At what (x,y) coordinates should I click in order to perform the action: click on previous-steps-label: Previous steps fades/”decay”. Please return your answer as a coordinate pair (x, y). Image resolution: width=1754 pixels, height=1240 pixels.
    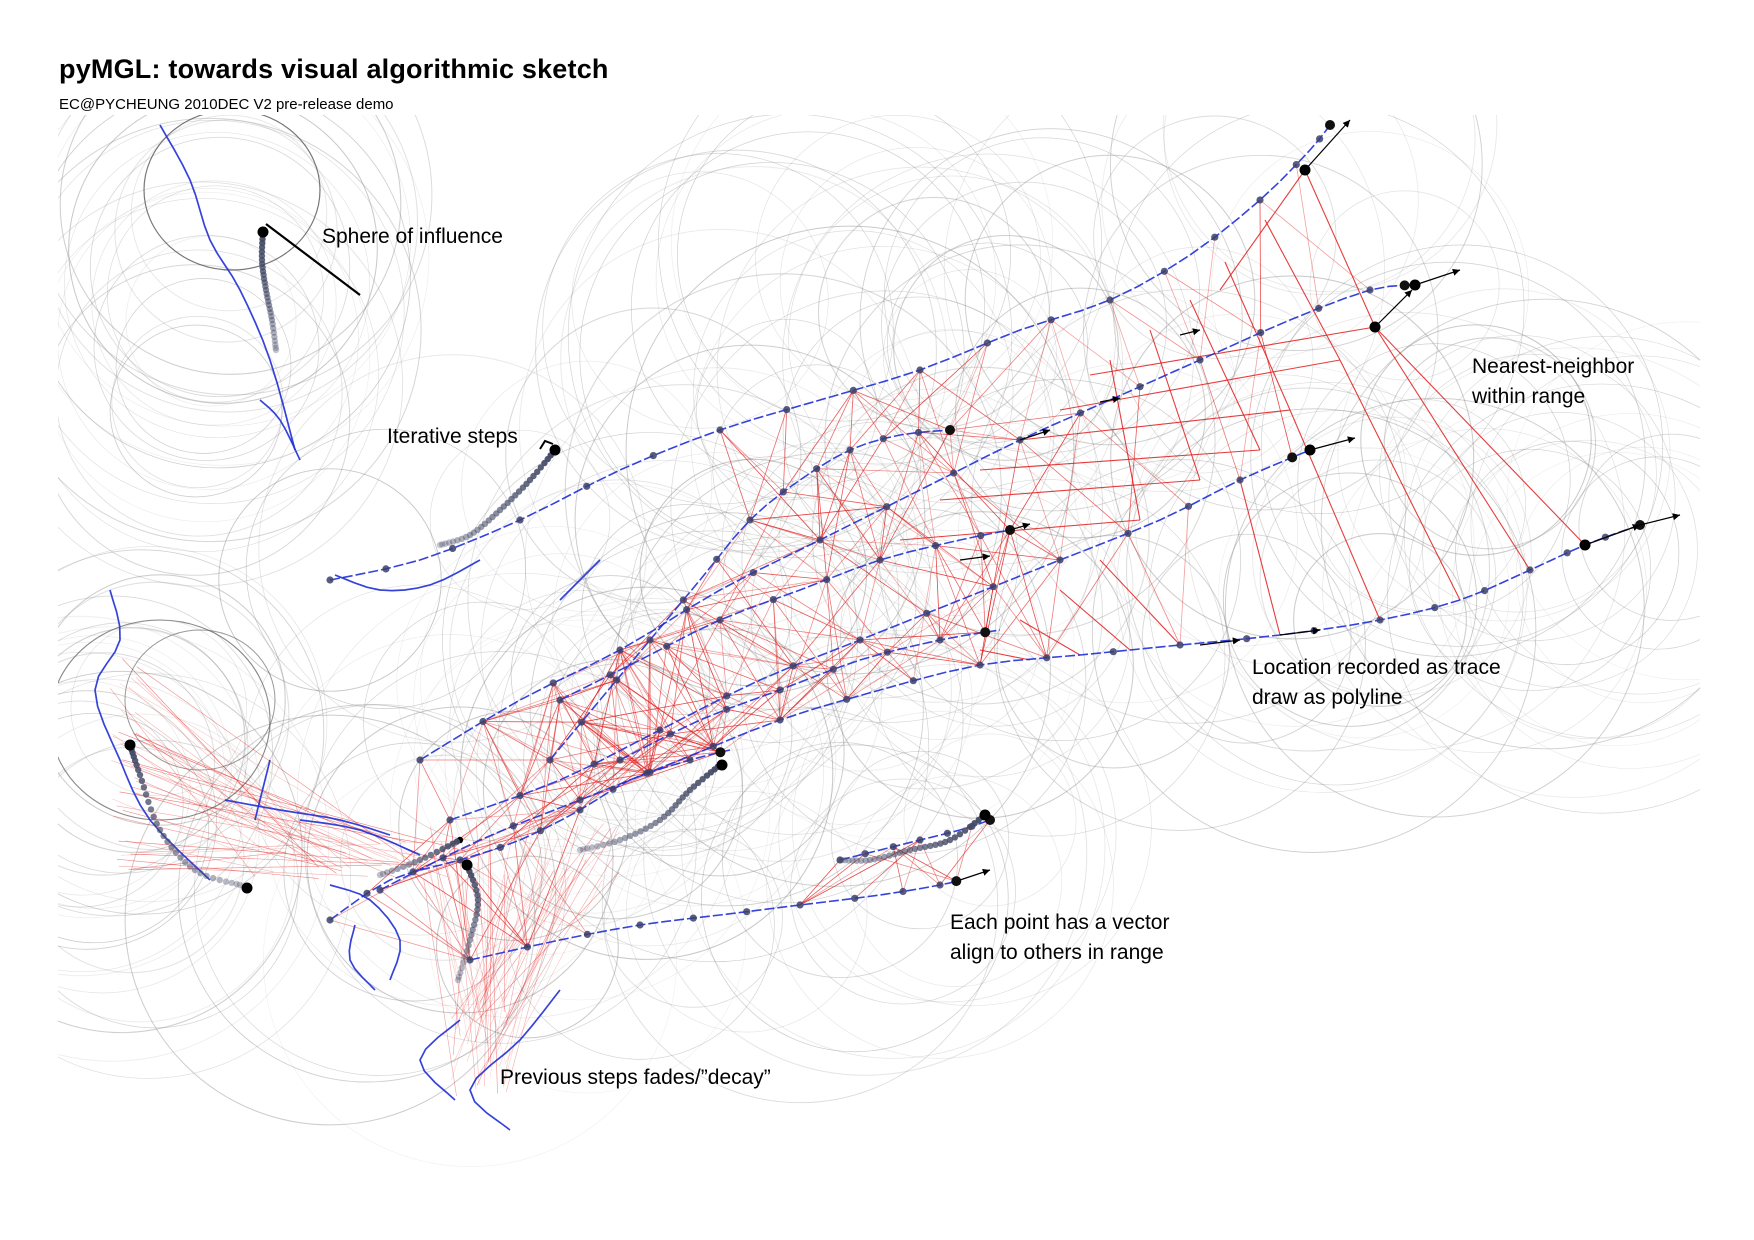
    Looking at the image, I should click on (635, 1078).